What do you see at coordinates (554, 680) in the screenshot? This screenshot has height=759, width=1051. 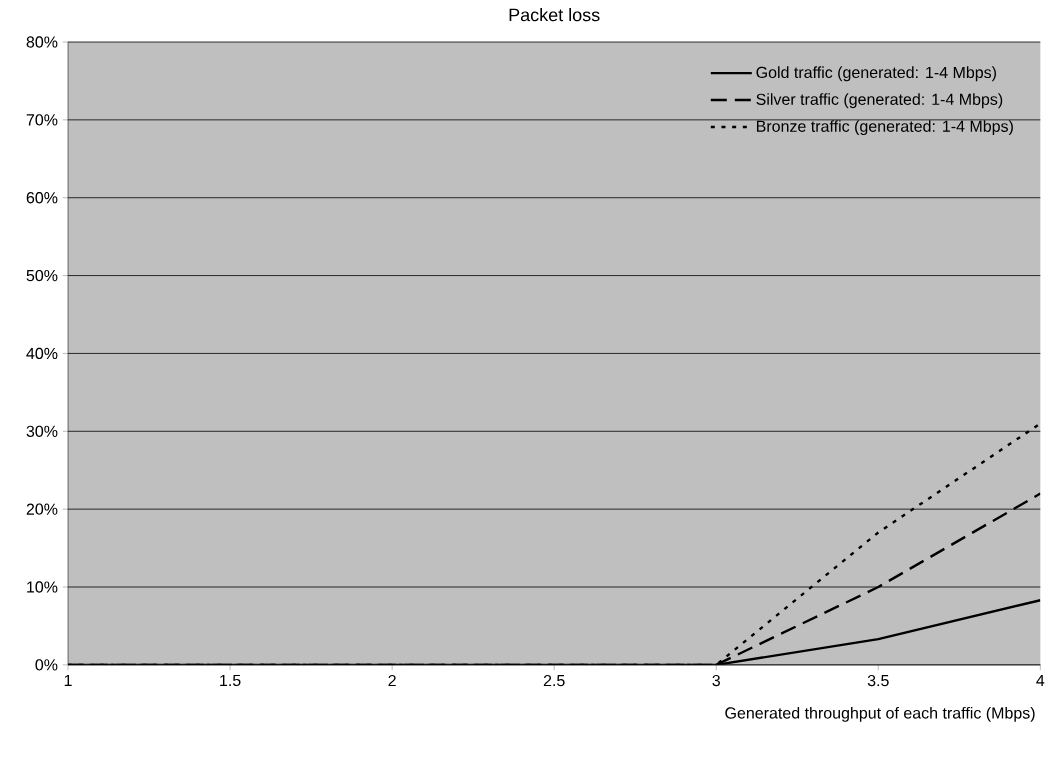 I see `x-tick-label: 2.5` at bounding box center [554, 680].